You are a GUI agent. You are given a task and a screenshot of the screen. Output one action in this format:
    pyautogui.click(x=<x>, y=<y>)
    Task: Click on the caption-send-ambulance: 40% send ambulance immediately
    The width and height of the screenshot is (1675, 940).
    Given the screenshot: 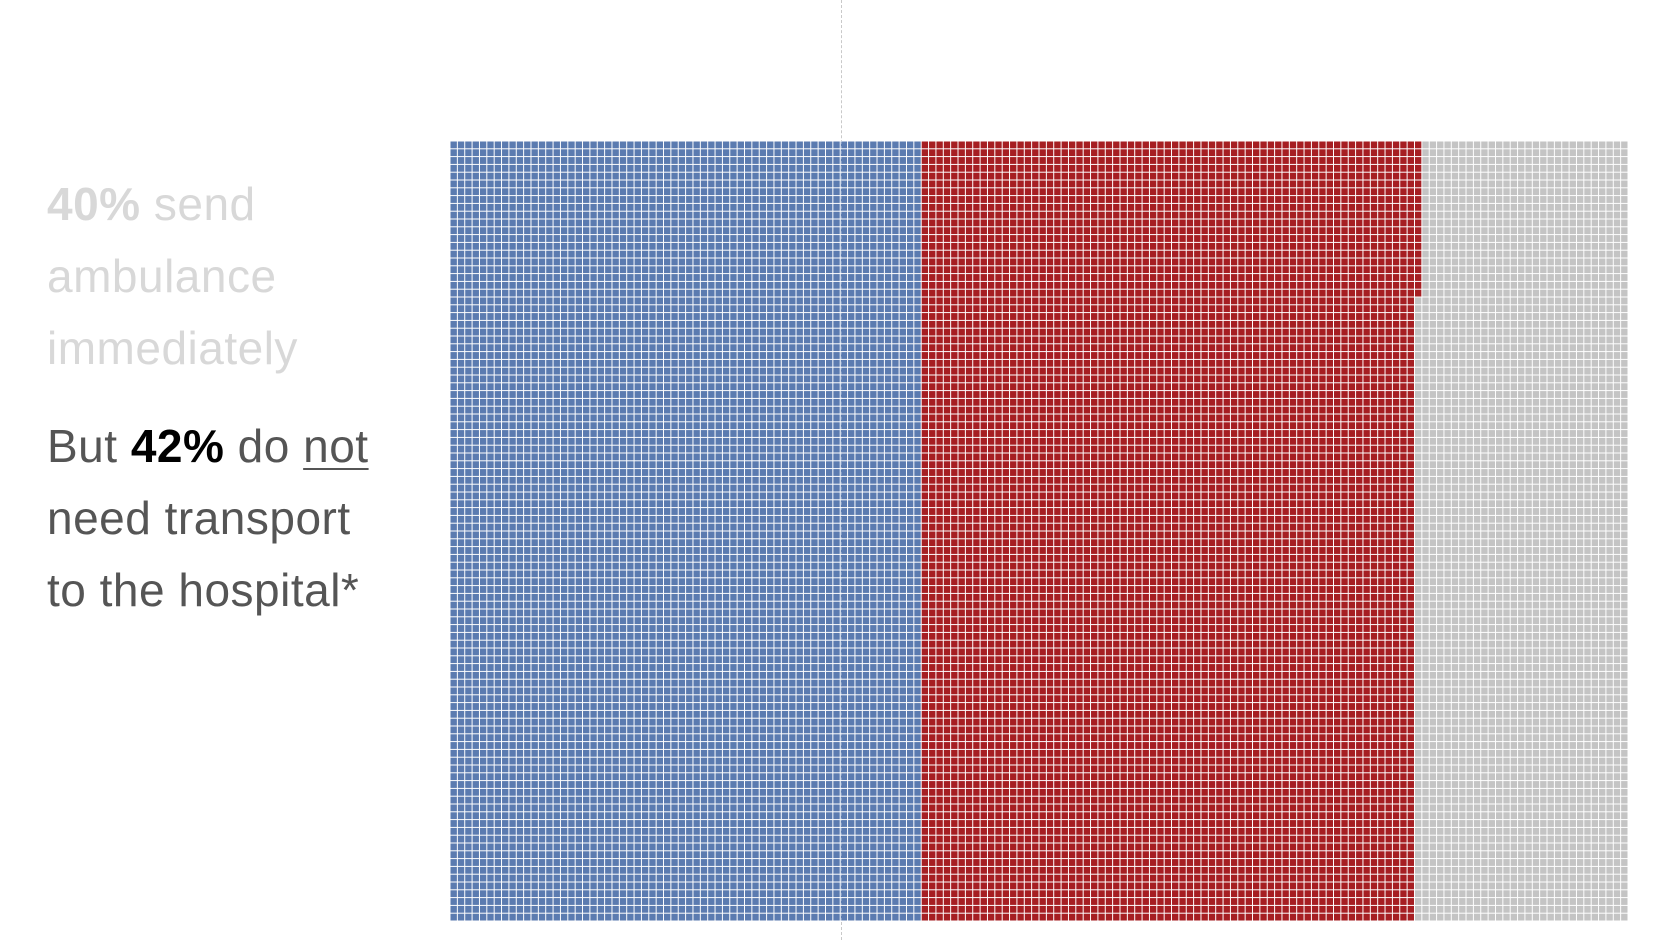 What is the action you would take?
    pyautogui.click(x=227, y=276)
    